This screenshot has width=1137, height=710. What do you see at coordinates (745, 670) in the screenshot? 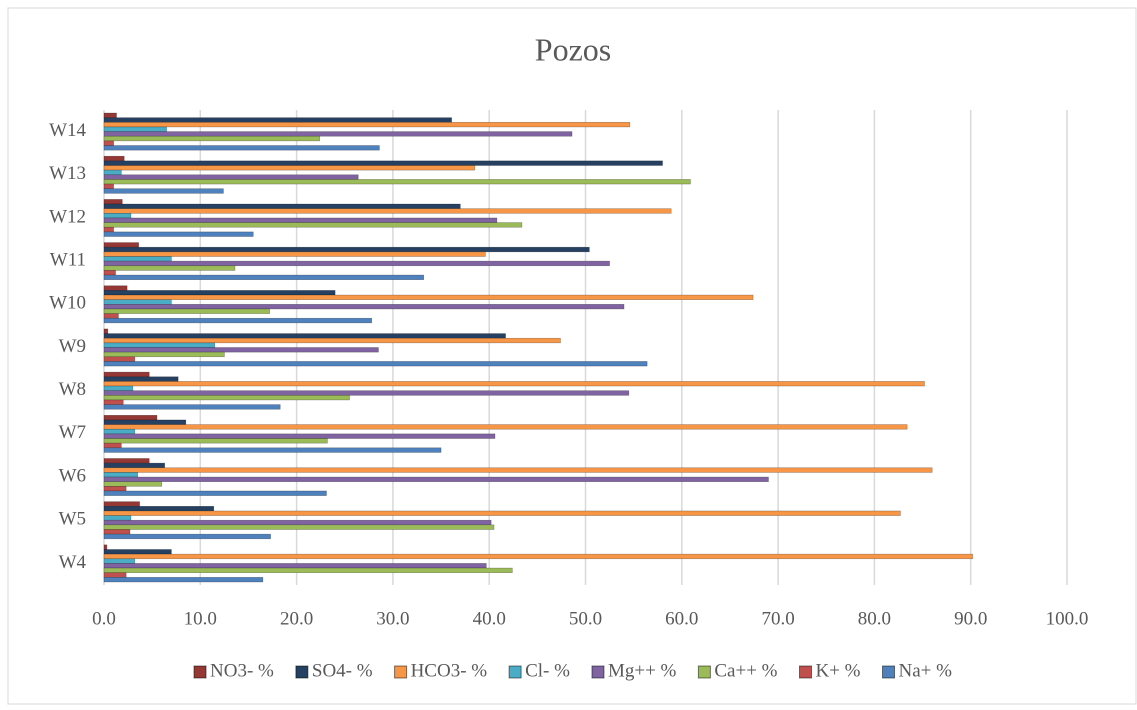
I see `legend-label: Ca++ %` at bounding box center [745, 670].